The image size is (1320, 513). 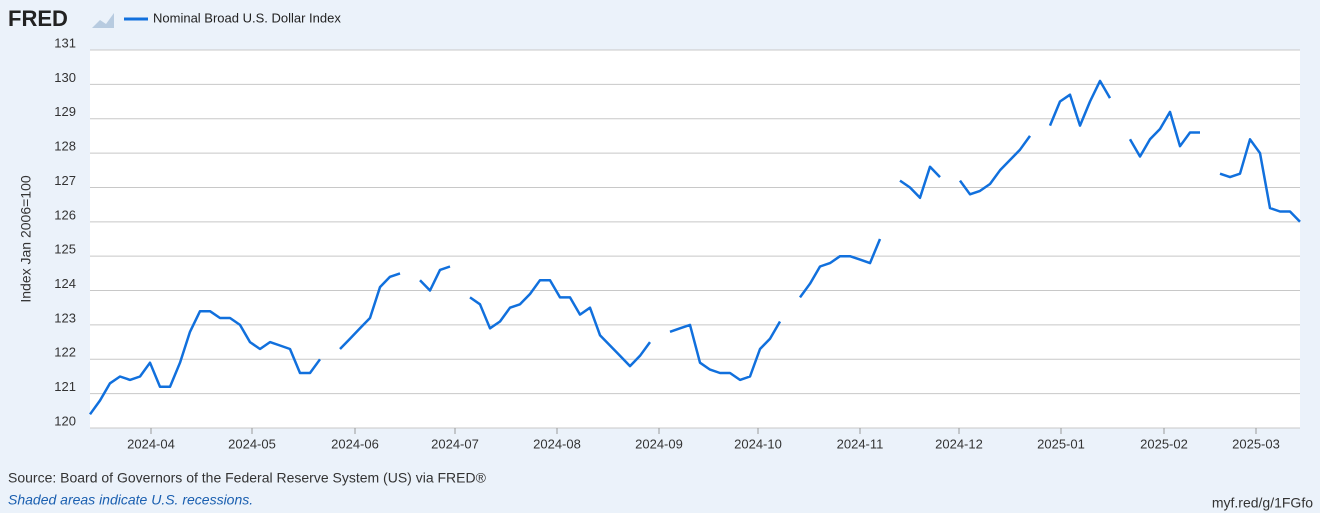 What do you see at coordinates (65, 352) in the screenshot?
I see `y-tick-label: 122` at bounding box center [65, 352].